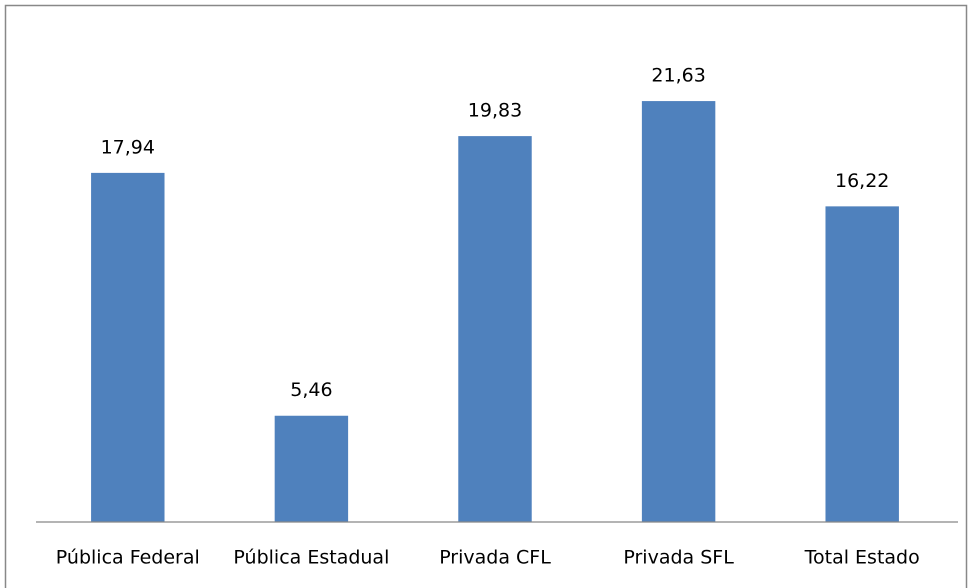  Describe the element at coordinates (311, 558) in the screenshot. I see `x-tick-label: Pública Estadual` at that location.